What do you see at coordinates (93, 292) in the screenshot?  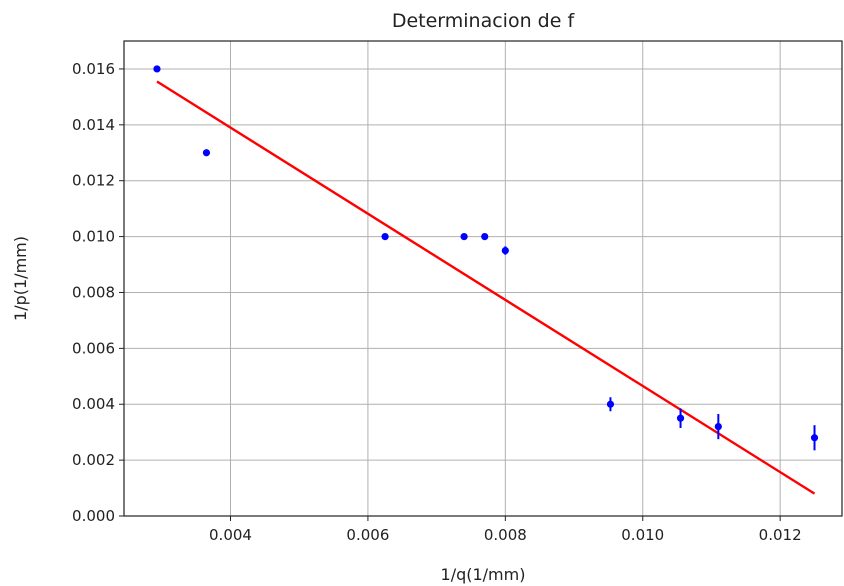 I see `y-tick-label: 0.008` at bounding box center [93, 292].